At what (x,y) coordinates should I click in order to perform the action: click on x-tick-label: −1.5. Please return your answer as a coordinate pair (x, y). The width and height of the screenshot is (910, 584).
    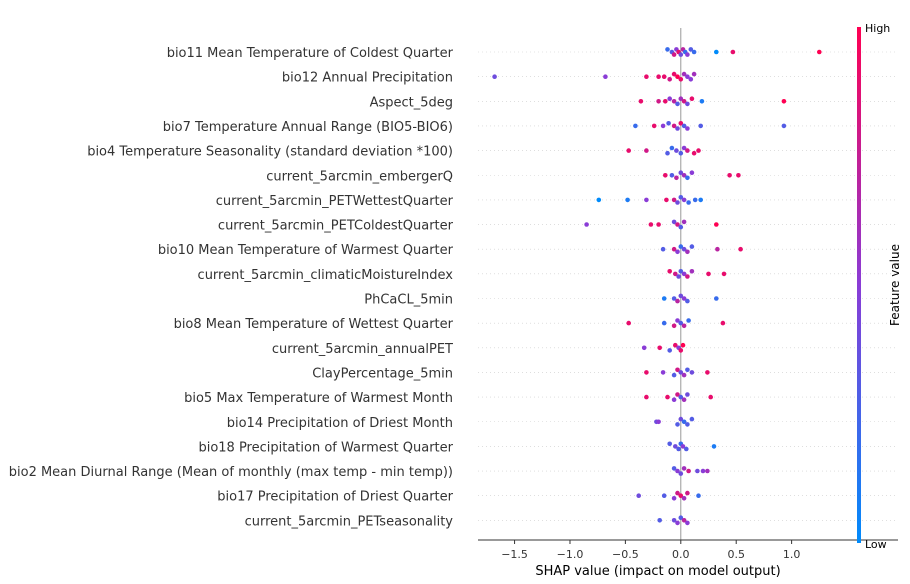
    Looking at the image, I should click on (514, 554).